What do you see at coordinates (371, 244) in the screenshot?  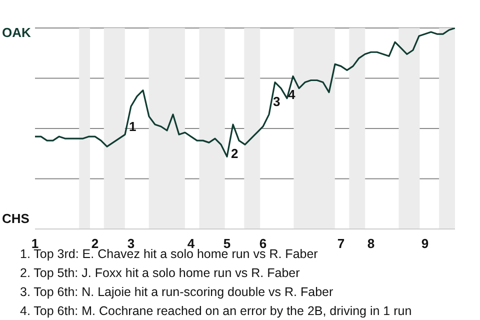 I see `x-tick-label: 8` at bounding box center [371, 244].